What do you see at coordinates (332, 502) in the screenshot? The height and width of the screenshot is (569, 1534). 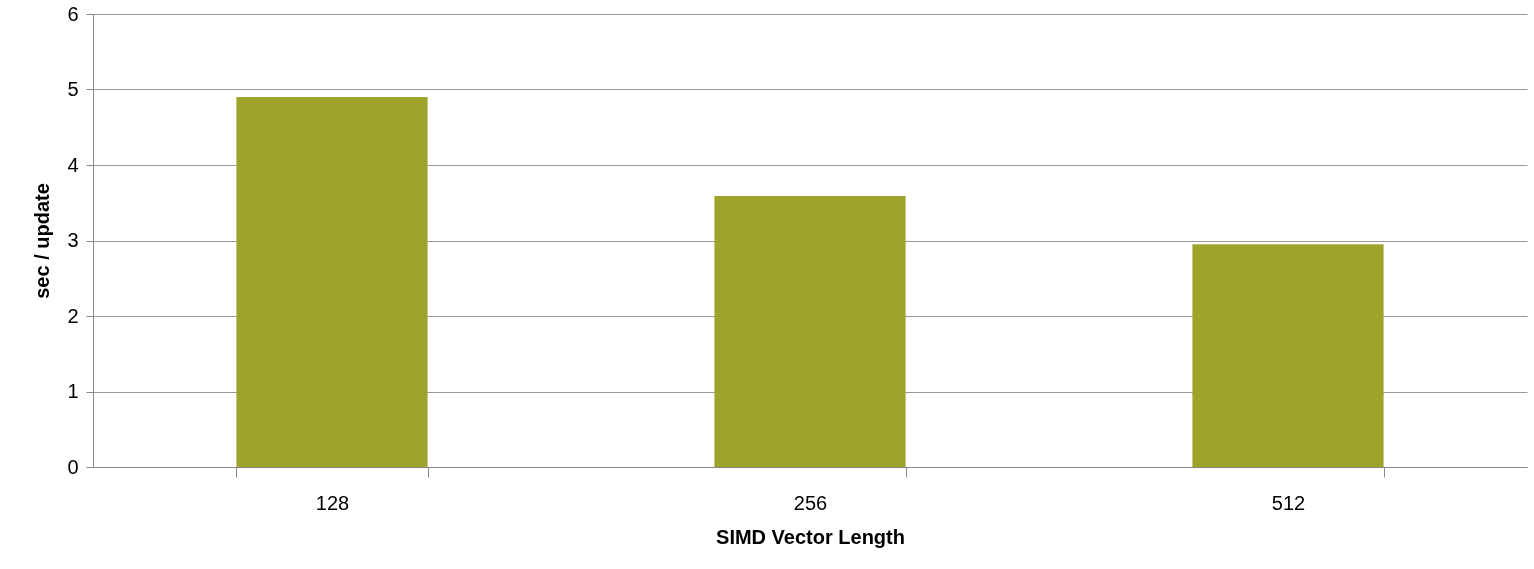 I see `x-tick-label: 128` at bounding box center [332, 502].